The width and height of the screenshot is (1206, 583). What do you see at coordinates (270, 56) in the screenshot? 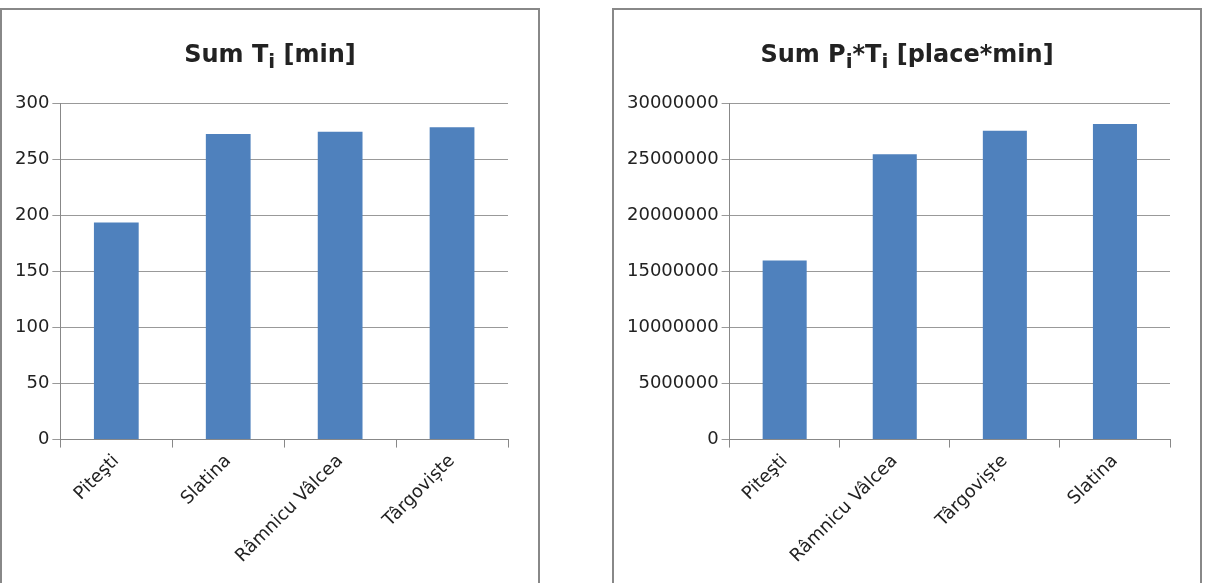
I see `chart-title: Sum T$_{i}$ [min]` at bounding box center [270, 56].